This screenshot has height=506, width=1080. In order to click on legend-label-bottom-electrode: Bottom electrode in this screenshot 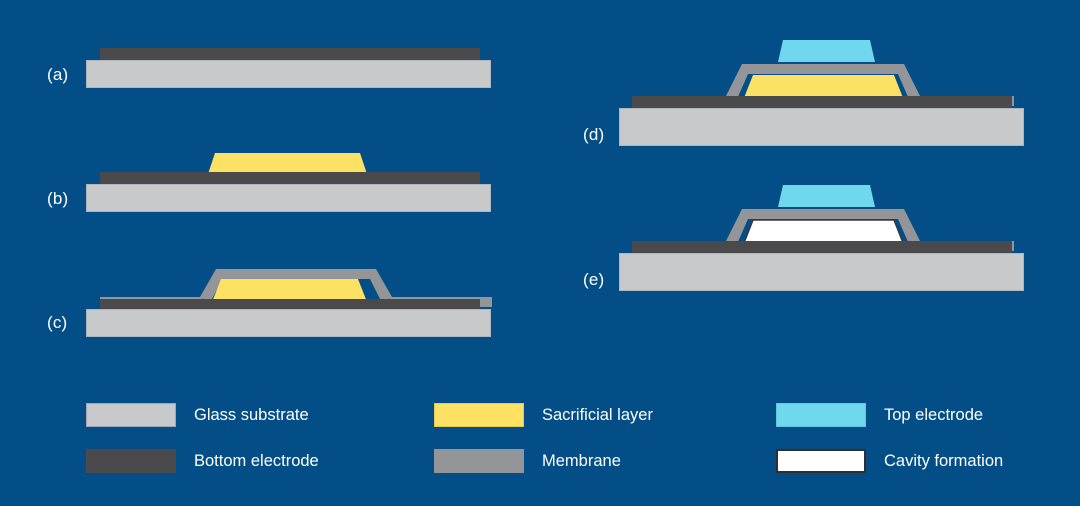, I will do `click(256, 460)`.